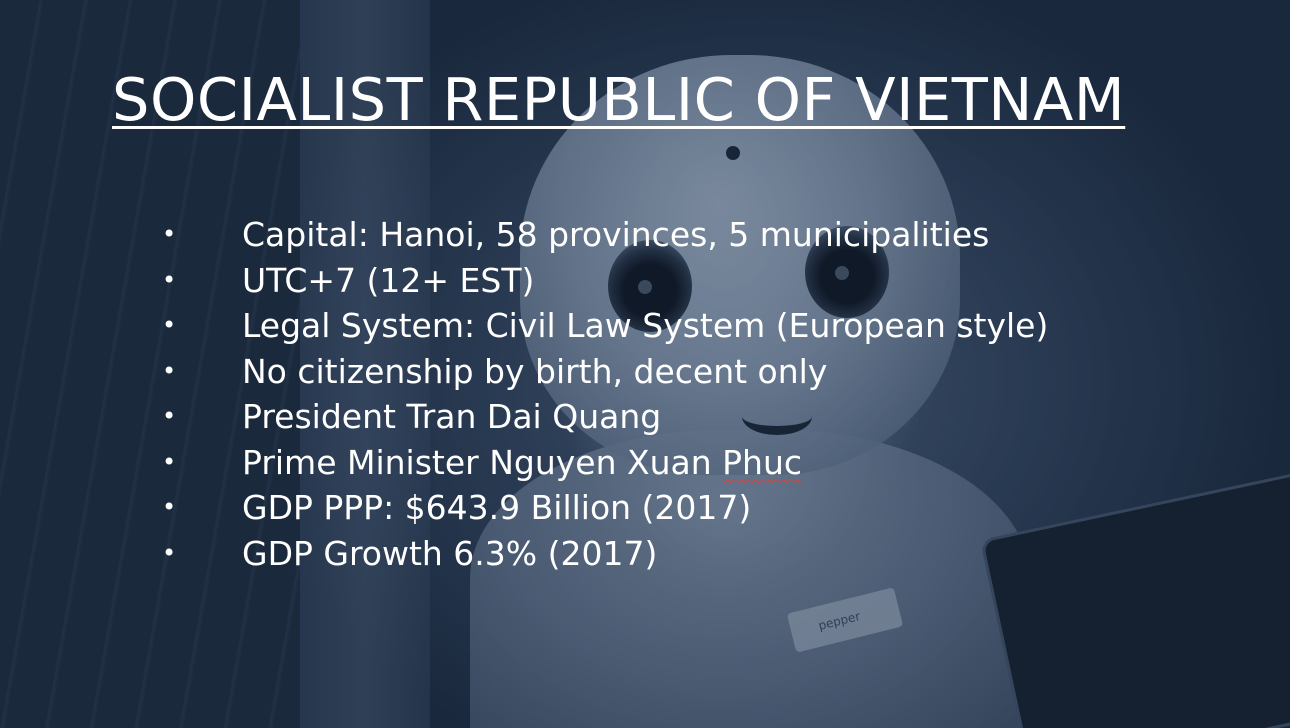  Describe the element at coordinates (452, 416) in the screenshot. I see `bullet-text: President Tran Dai Quang` at that location.